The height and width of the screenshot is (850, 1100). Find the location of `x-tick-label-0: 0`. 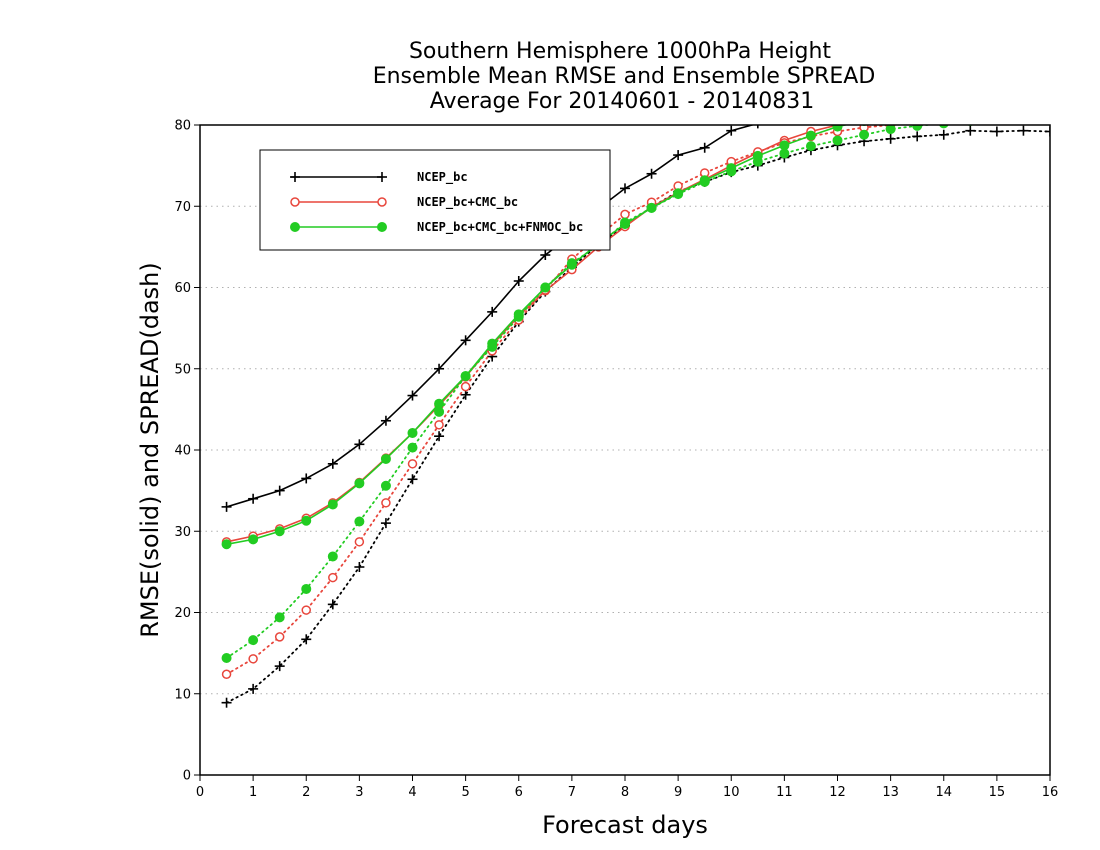

x-tick-label-0: 0 is located at coordinates (200, 792).